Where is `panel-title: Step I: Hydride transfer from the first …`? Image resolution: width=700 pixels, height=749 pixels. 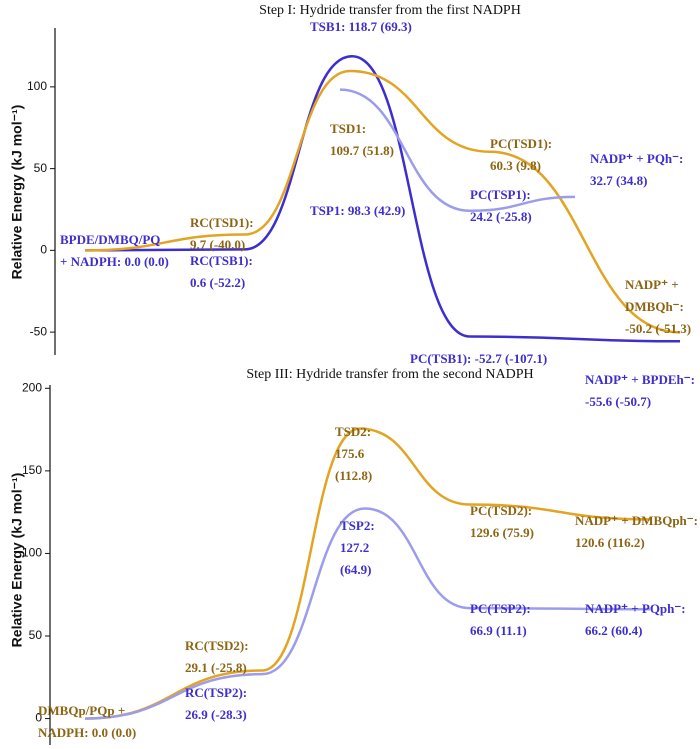
panel-title: Step I: Hydride transfer from the first … is located at coordinates (390, 10).